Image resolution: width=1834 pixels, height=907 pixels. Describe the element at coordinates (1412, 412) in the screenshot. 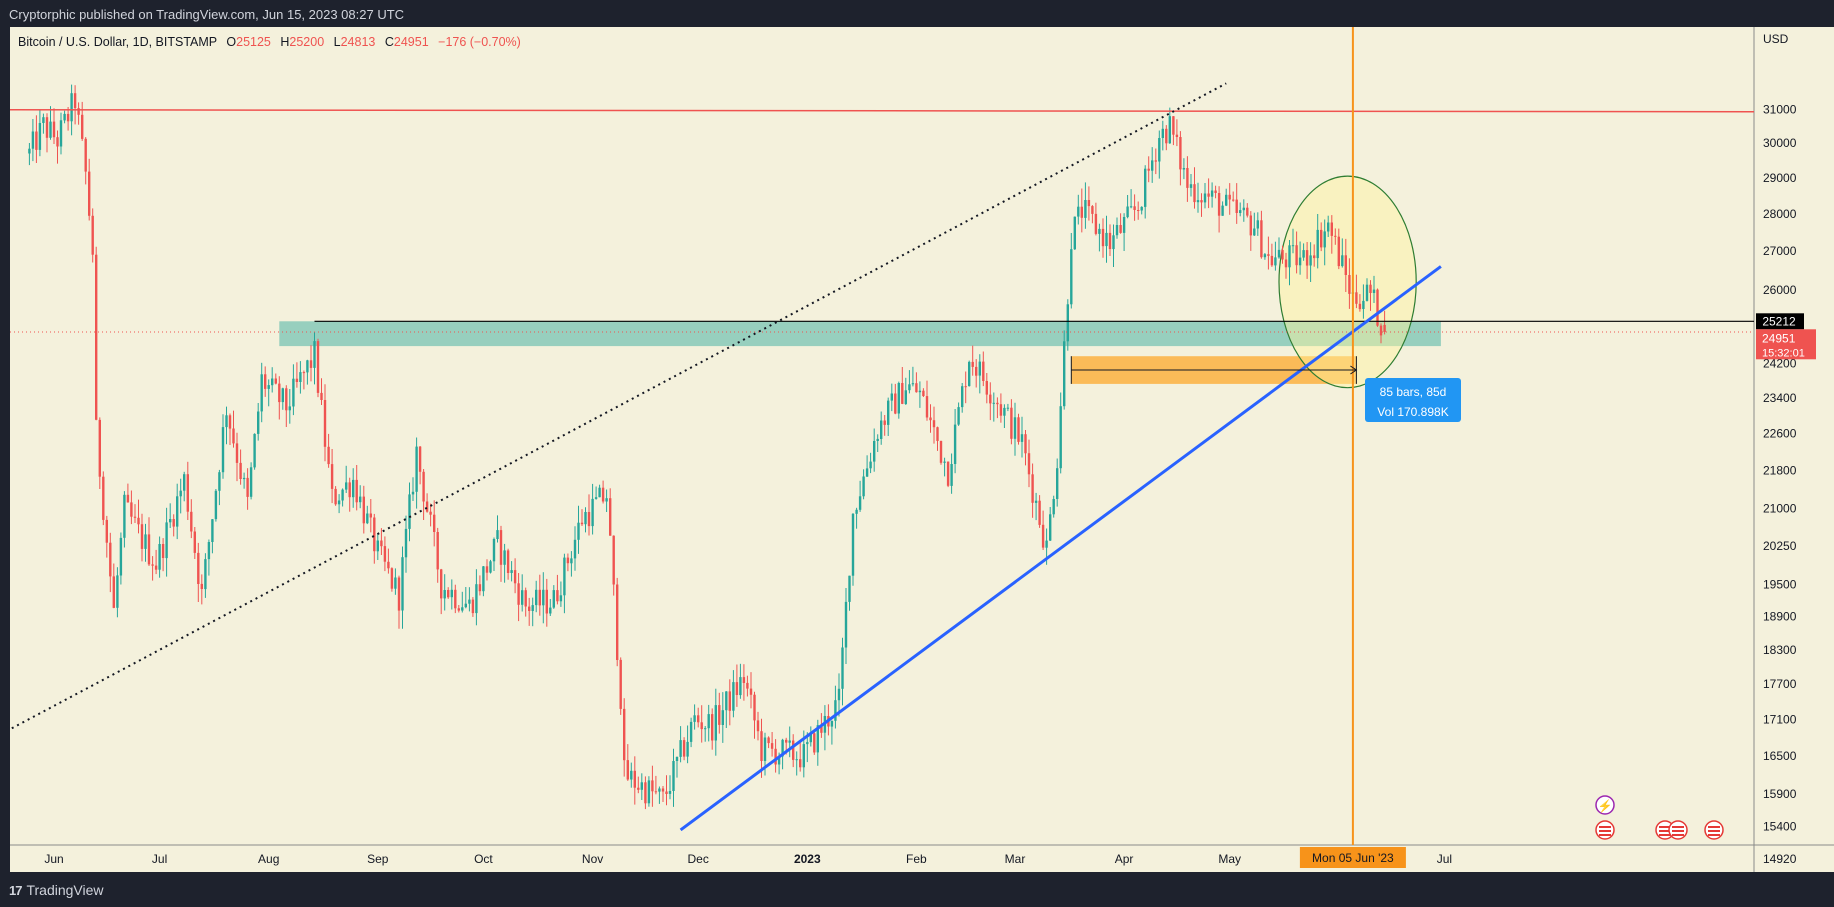

I see `measure-label-volume: Vol 170.898K` at that location.